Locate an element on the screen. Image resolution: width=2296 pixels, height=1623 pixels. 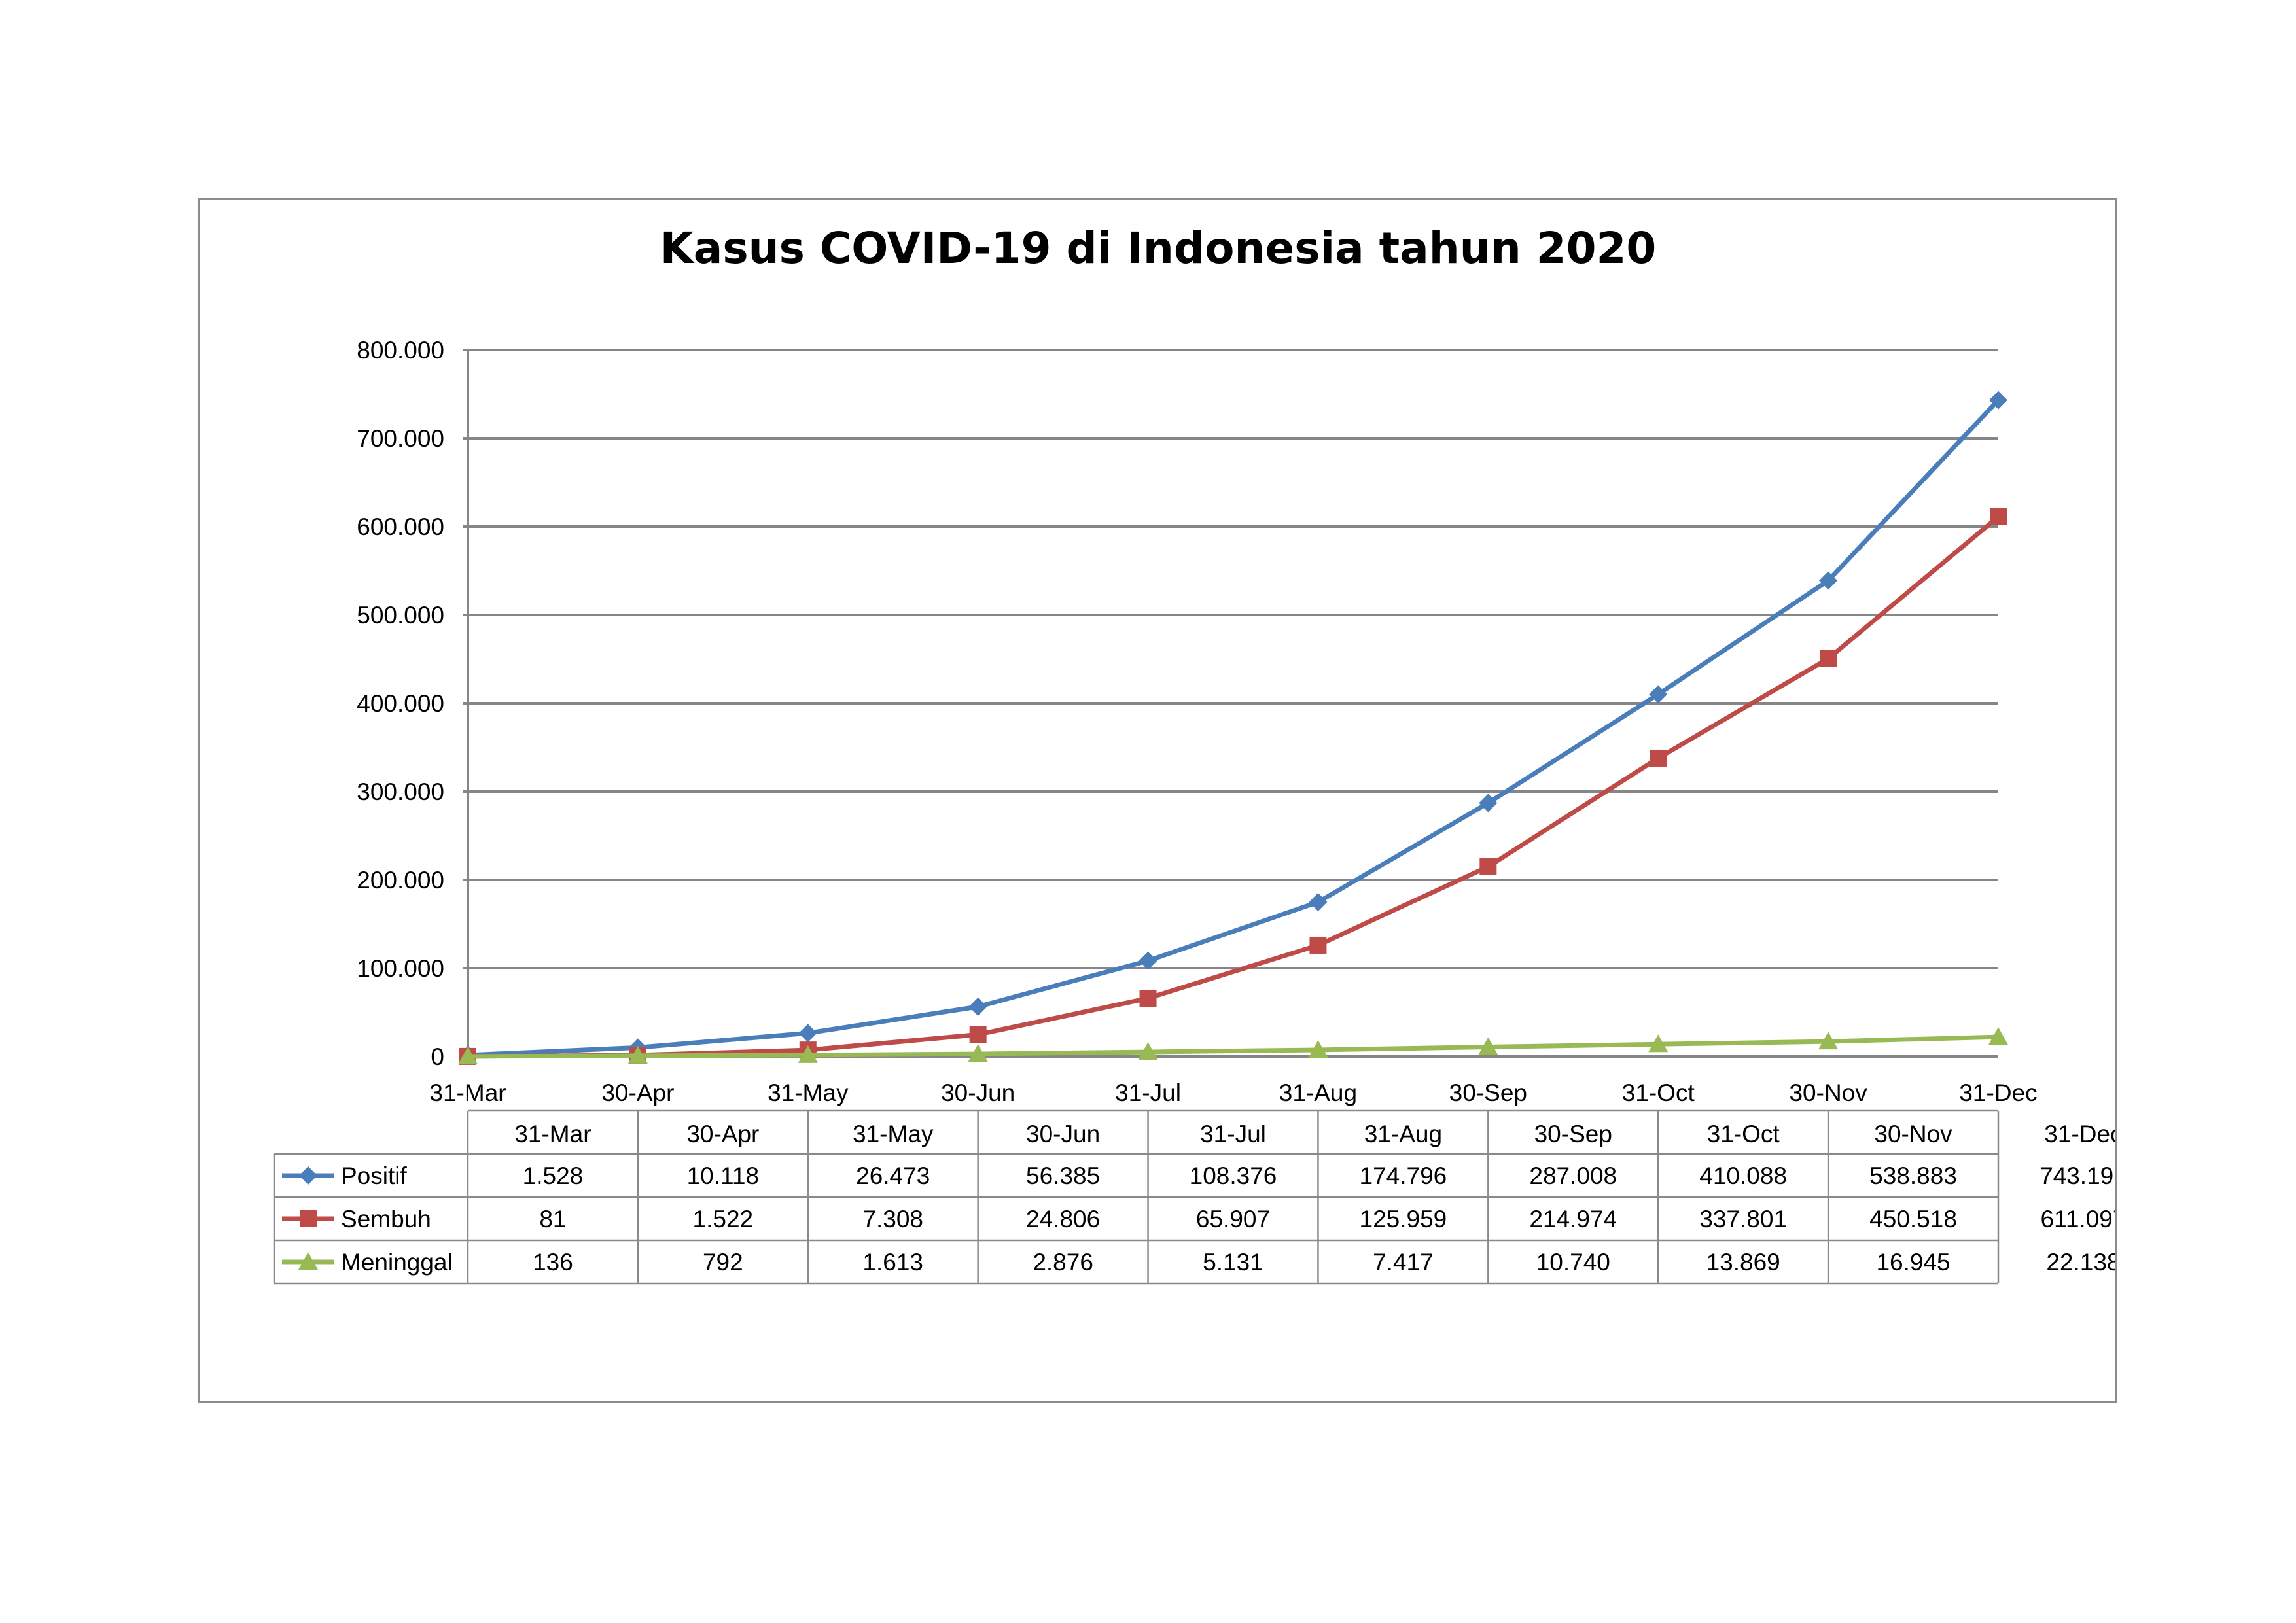
series-meninggal is located at coordinates (1233, 1045).